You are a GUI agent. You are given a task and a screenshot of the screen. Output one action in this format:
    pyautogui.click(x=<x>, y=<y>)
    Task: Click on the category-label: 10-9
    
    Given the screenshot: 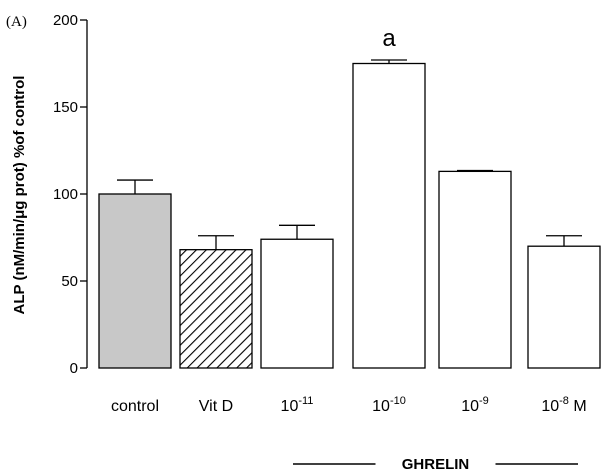 What is the action you would take?
    pyautogui.click(x=475, y=405)
    